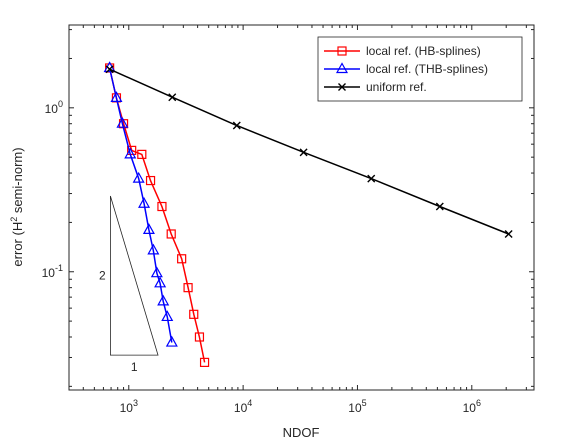 The image size is (574, 441). What do you see at coordinates (129, 406) in the screenshot?
I see `x-tick-label: 10³` at bounding box center [129, 406].